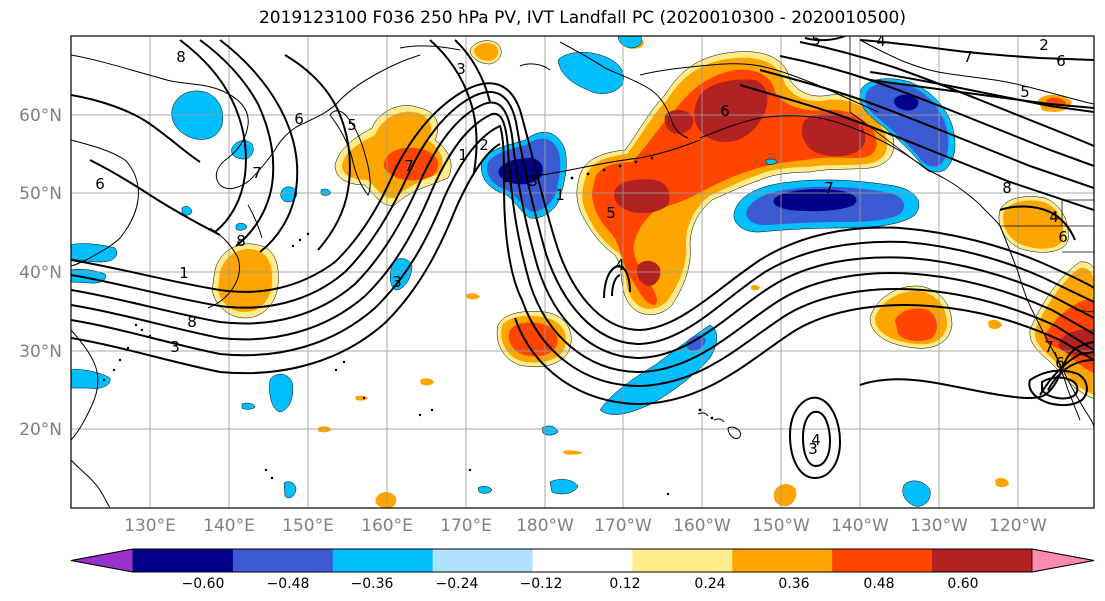 The height and width of the screenshot is (601, 1105). I want to click on lat-label: 20°N, so click(40, 430).